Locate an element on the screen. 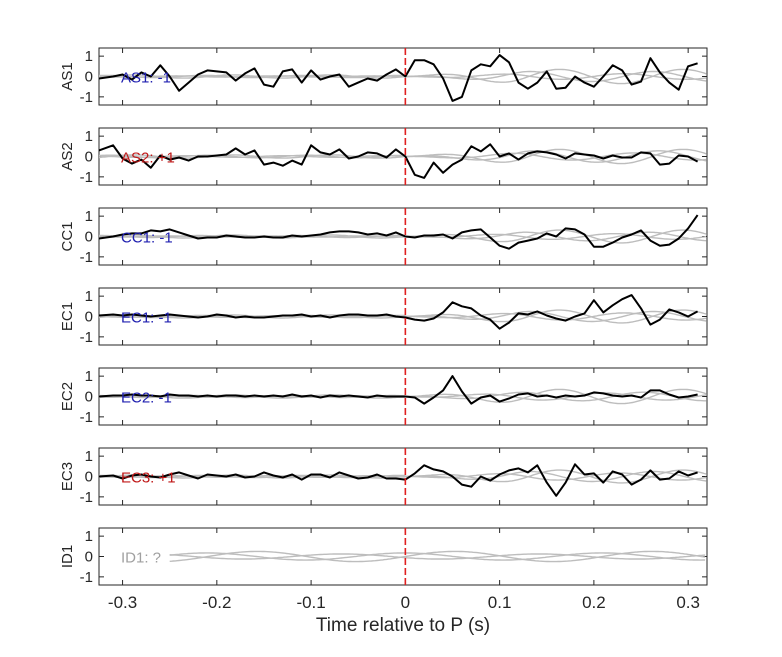  polarity-annotation: AS2: +1 is located at coordinates (148, 158).